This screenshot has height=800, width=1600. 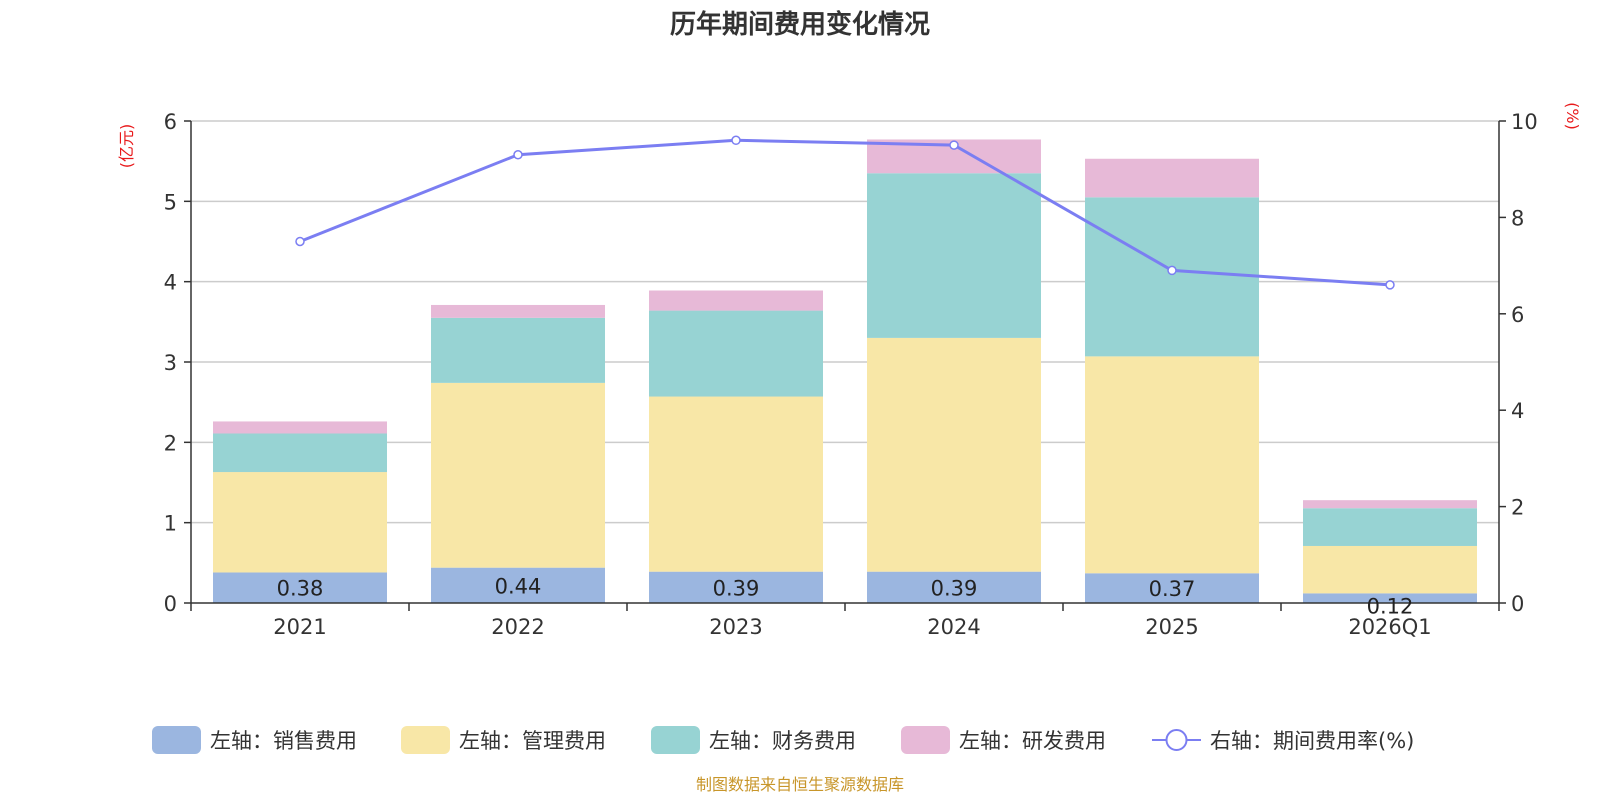 I want to click on legend-item-finance: 左轴：财务费用, so click(x=753, y=740).